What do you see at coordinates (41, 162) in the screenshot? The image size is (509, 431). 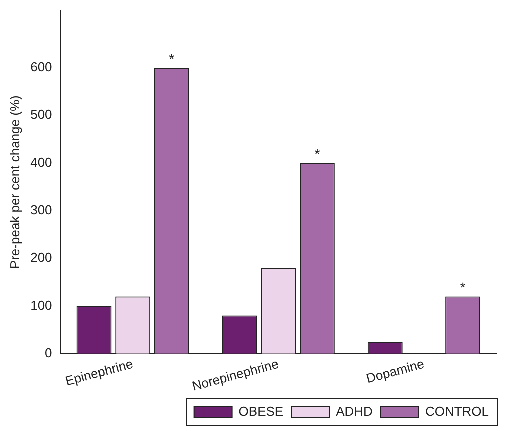 I see `y-tick-label: 400` at bounding box center [41, 162].